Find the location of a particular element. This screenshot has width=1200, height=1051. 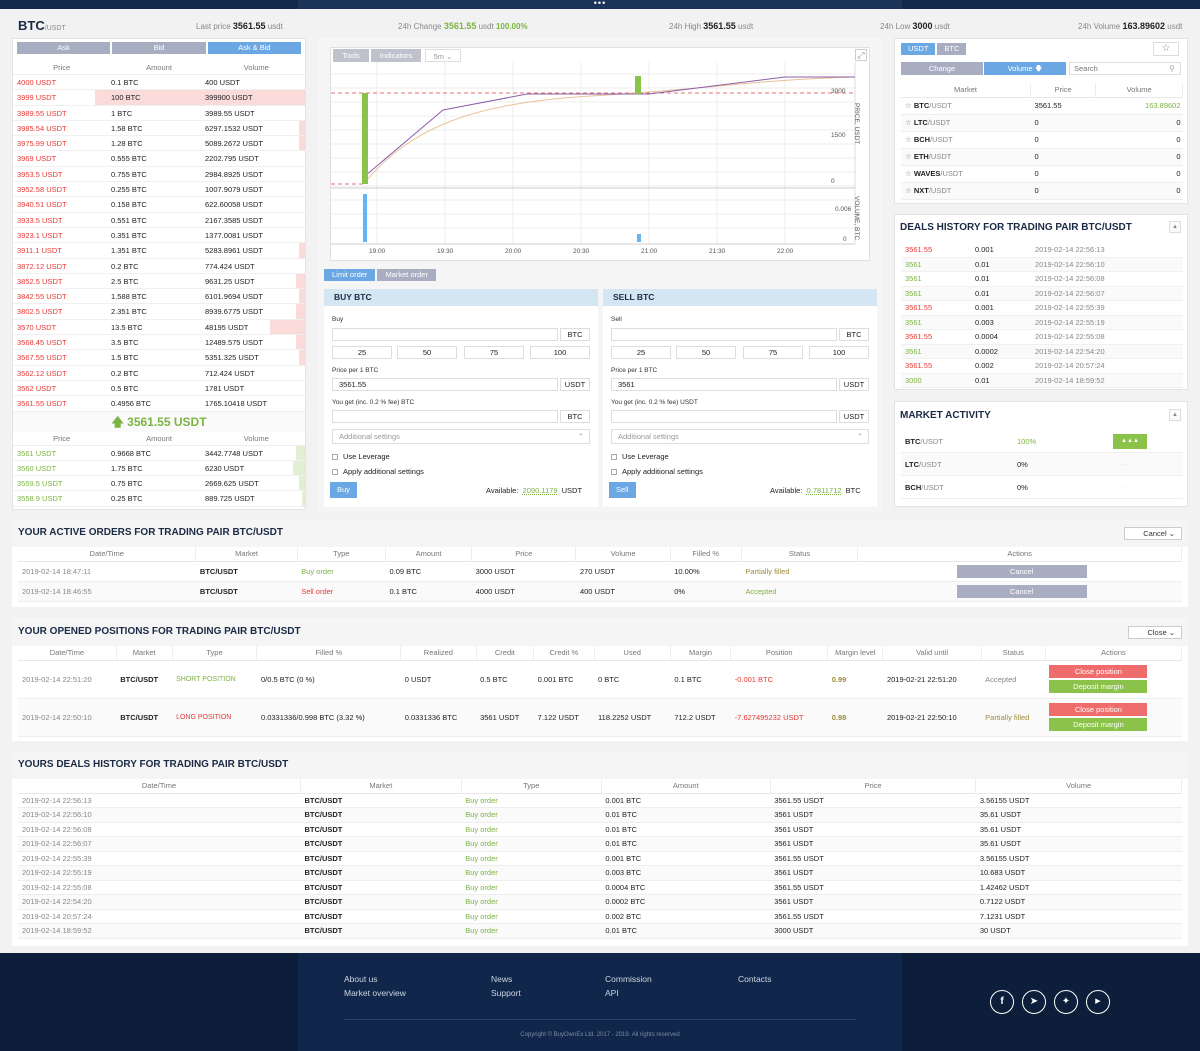

positions-select: Close ⌄ is located at coordinates (1155, 632).